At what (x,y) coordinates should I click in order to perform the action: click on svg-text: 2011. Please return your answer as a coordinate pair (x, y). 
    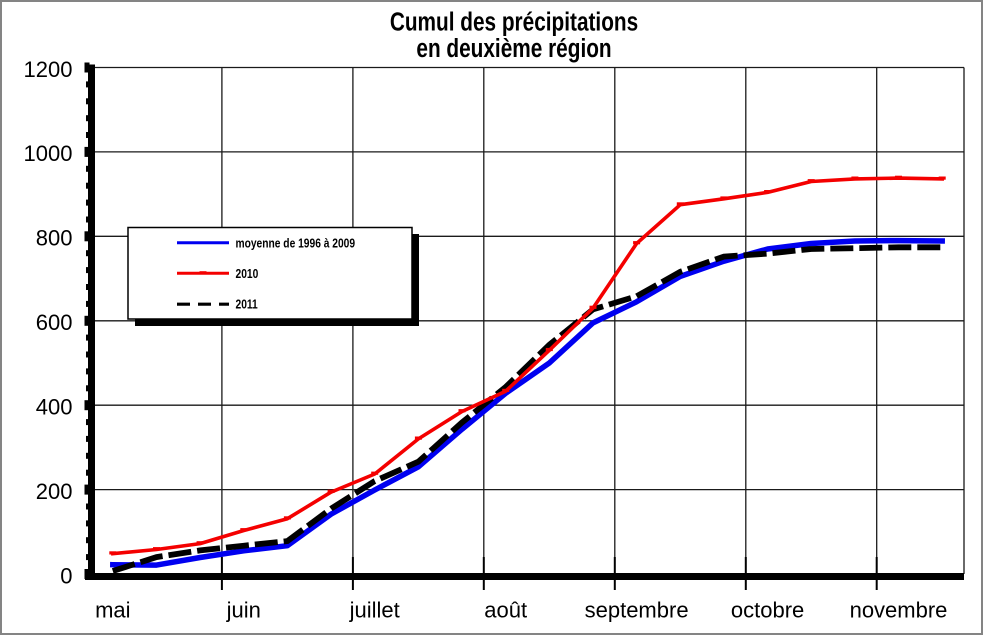
    Looking at the image, I should click on (247, 305).